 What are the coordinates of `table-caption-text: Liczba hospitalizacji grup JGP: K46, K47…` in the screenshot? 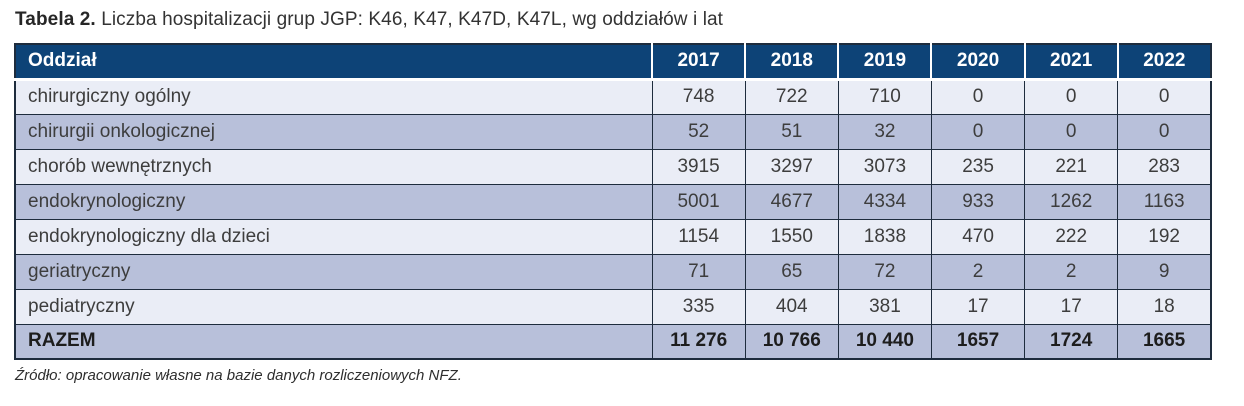 It's located at (409, 19).